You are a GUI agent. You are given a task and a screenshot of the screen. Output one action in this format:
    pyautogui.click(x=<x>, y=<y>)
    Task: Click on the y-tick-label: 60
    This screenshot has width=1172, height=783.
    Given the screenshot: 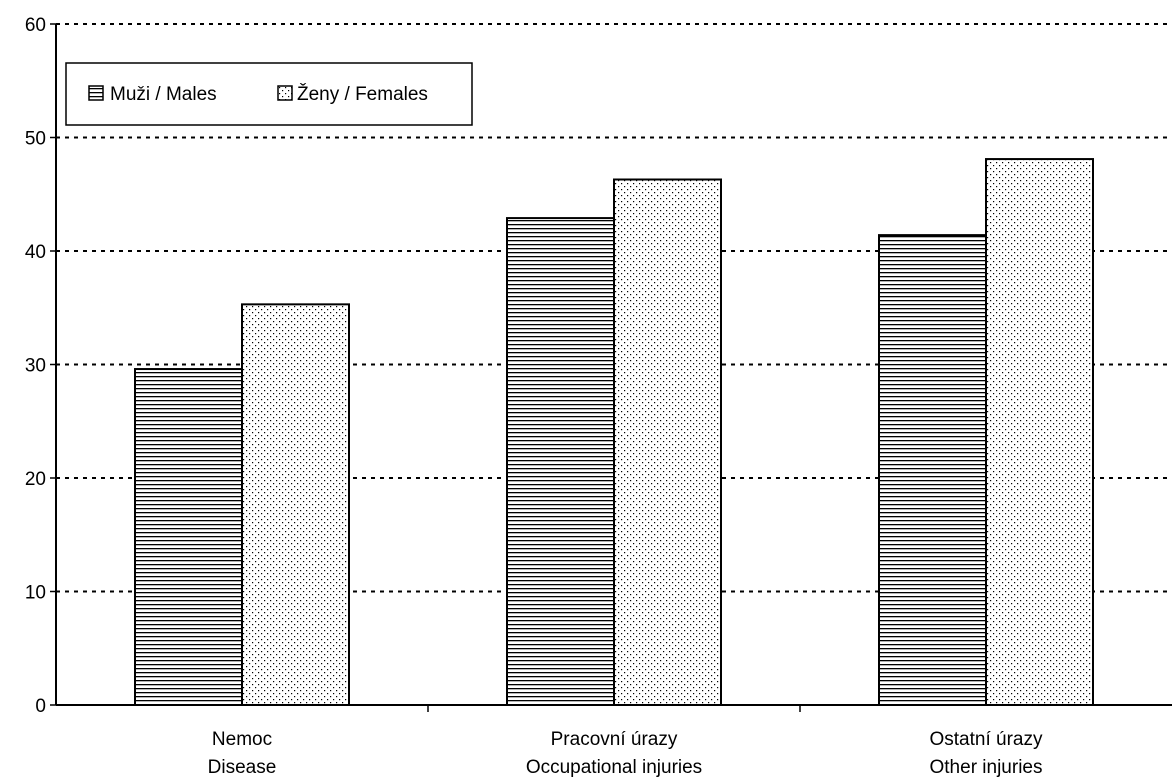 What is the action you would take?
    pyautogui.click(x=35, y=25)
    